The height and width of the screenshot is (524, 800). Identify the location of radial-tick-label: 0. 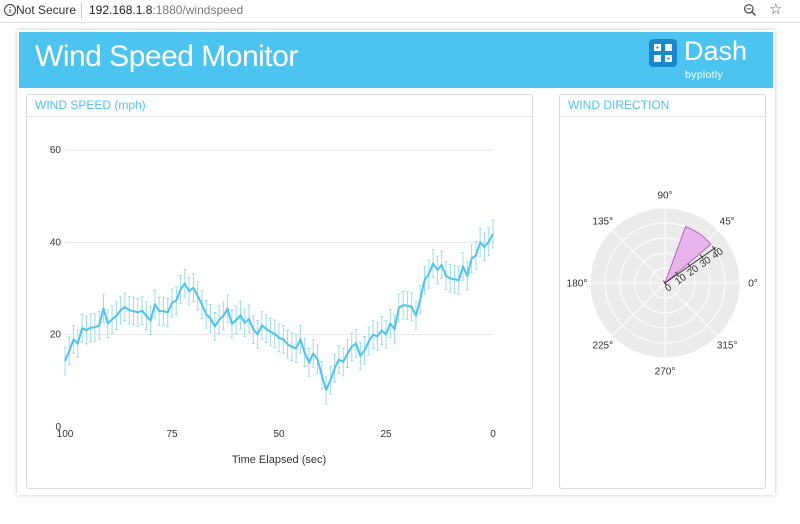
(668, 288).